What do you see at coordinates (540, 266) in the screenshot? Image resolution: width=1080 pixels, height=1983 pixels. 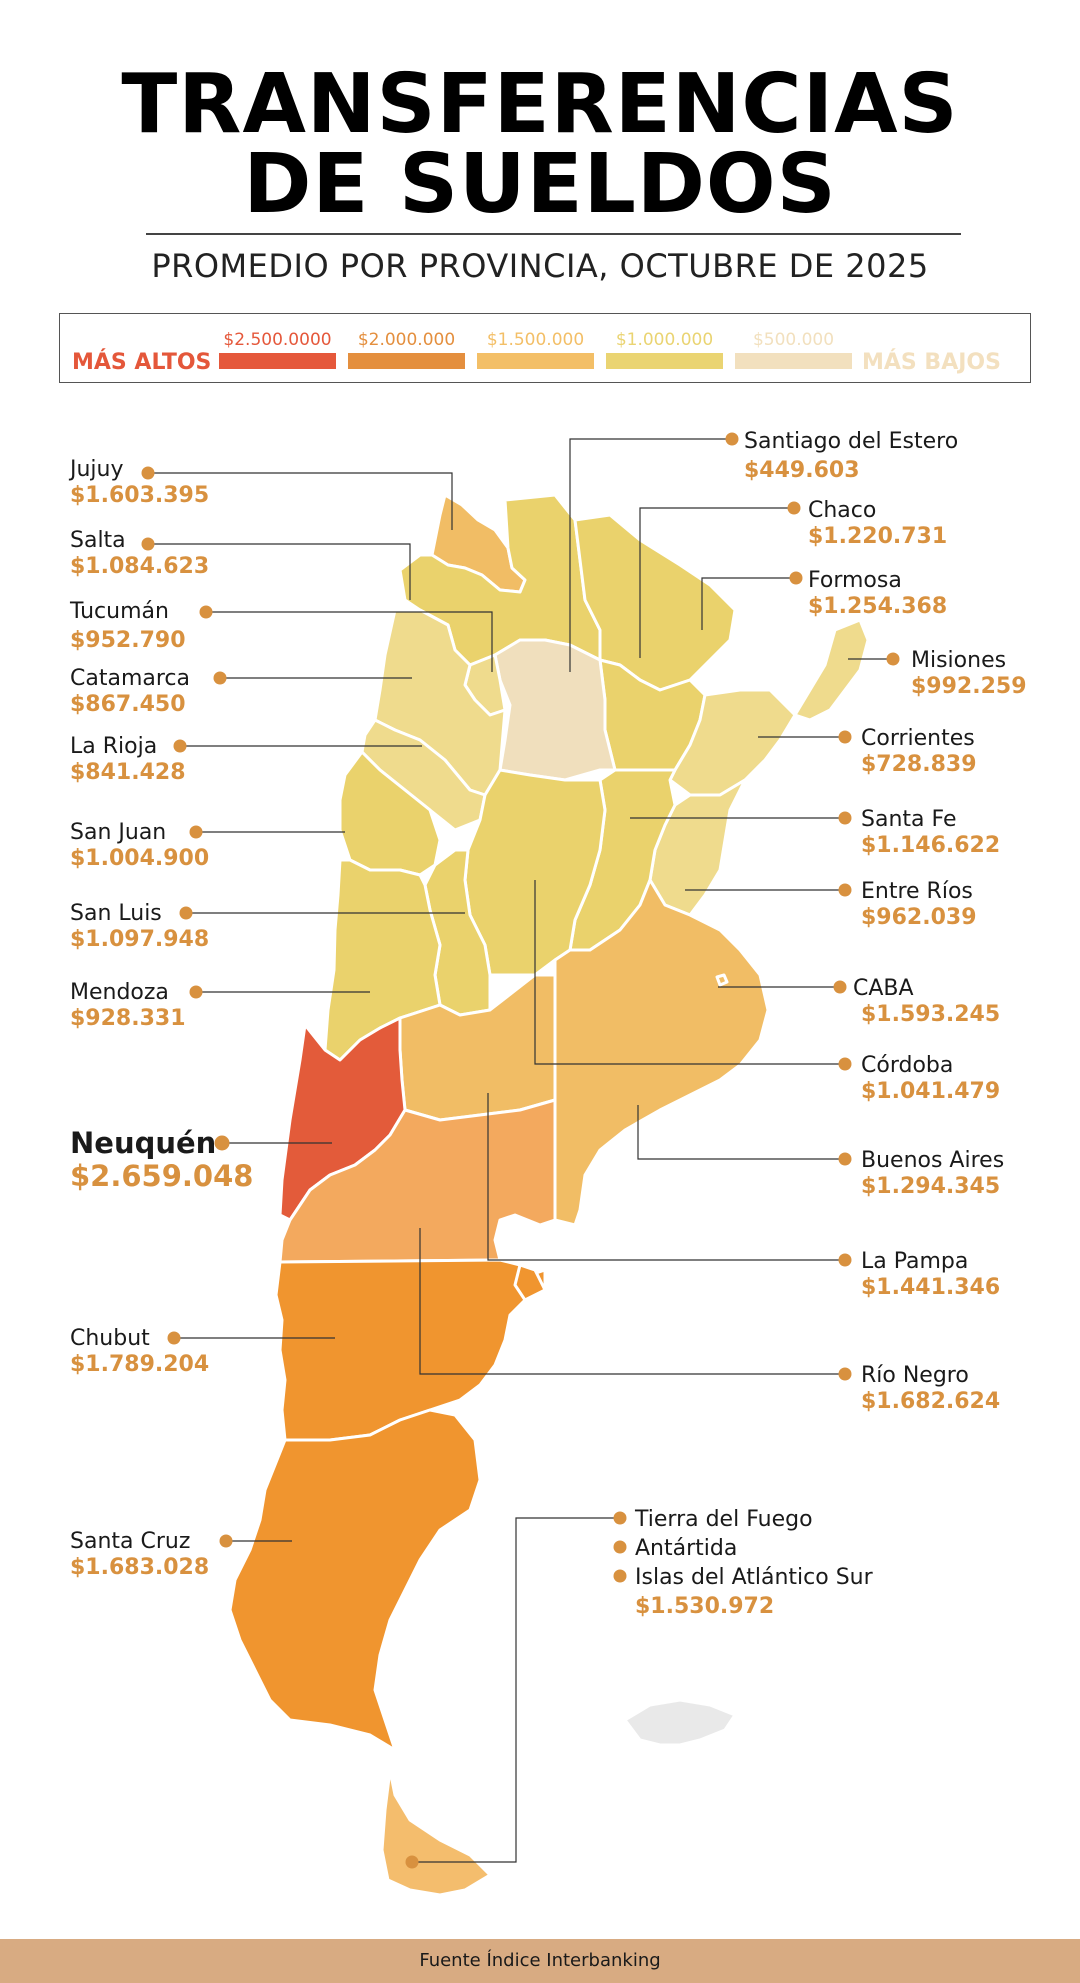 I see `subtitle: PROMEDIO POR PROVINCIA, OCTUBRE DE 2025` at bounding box center [540, 266].